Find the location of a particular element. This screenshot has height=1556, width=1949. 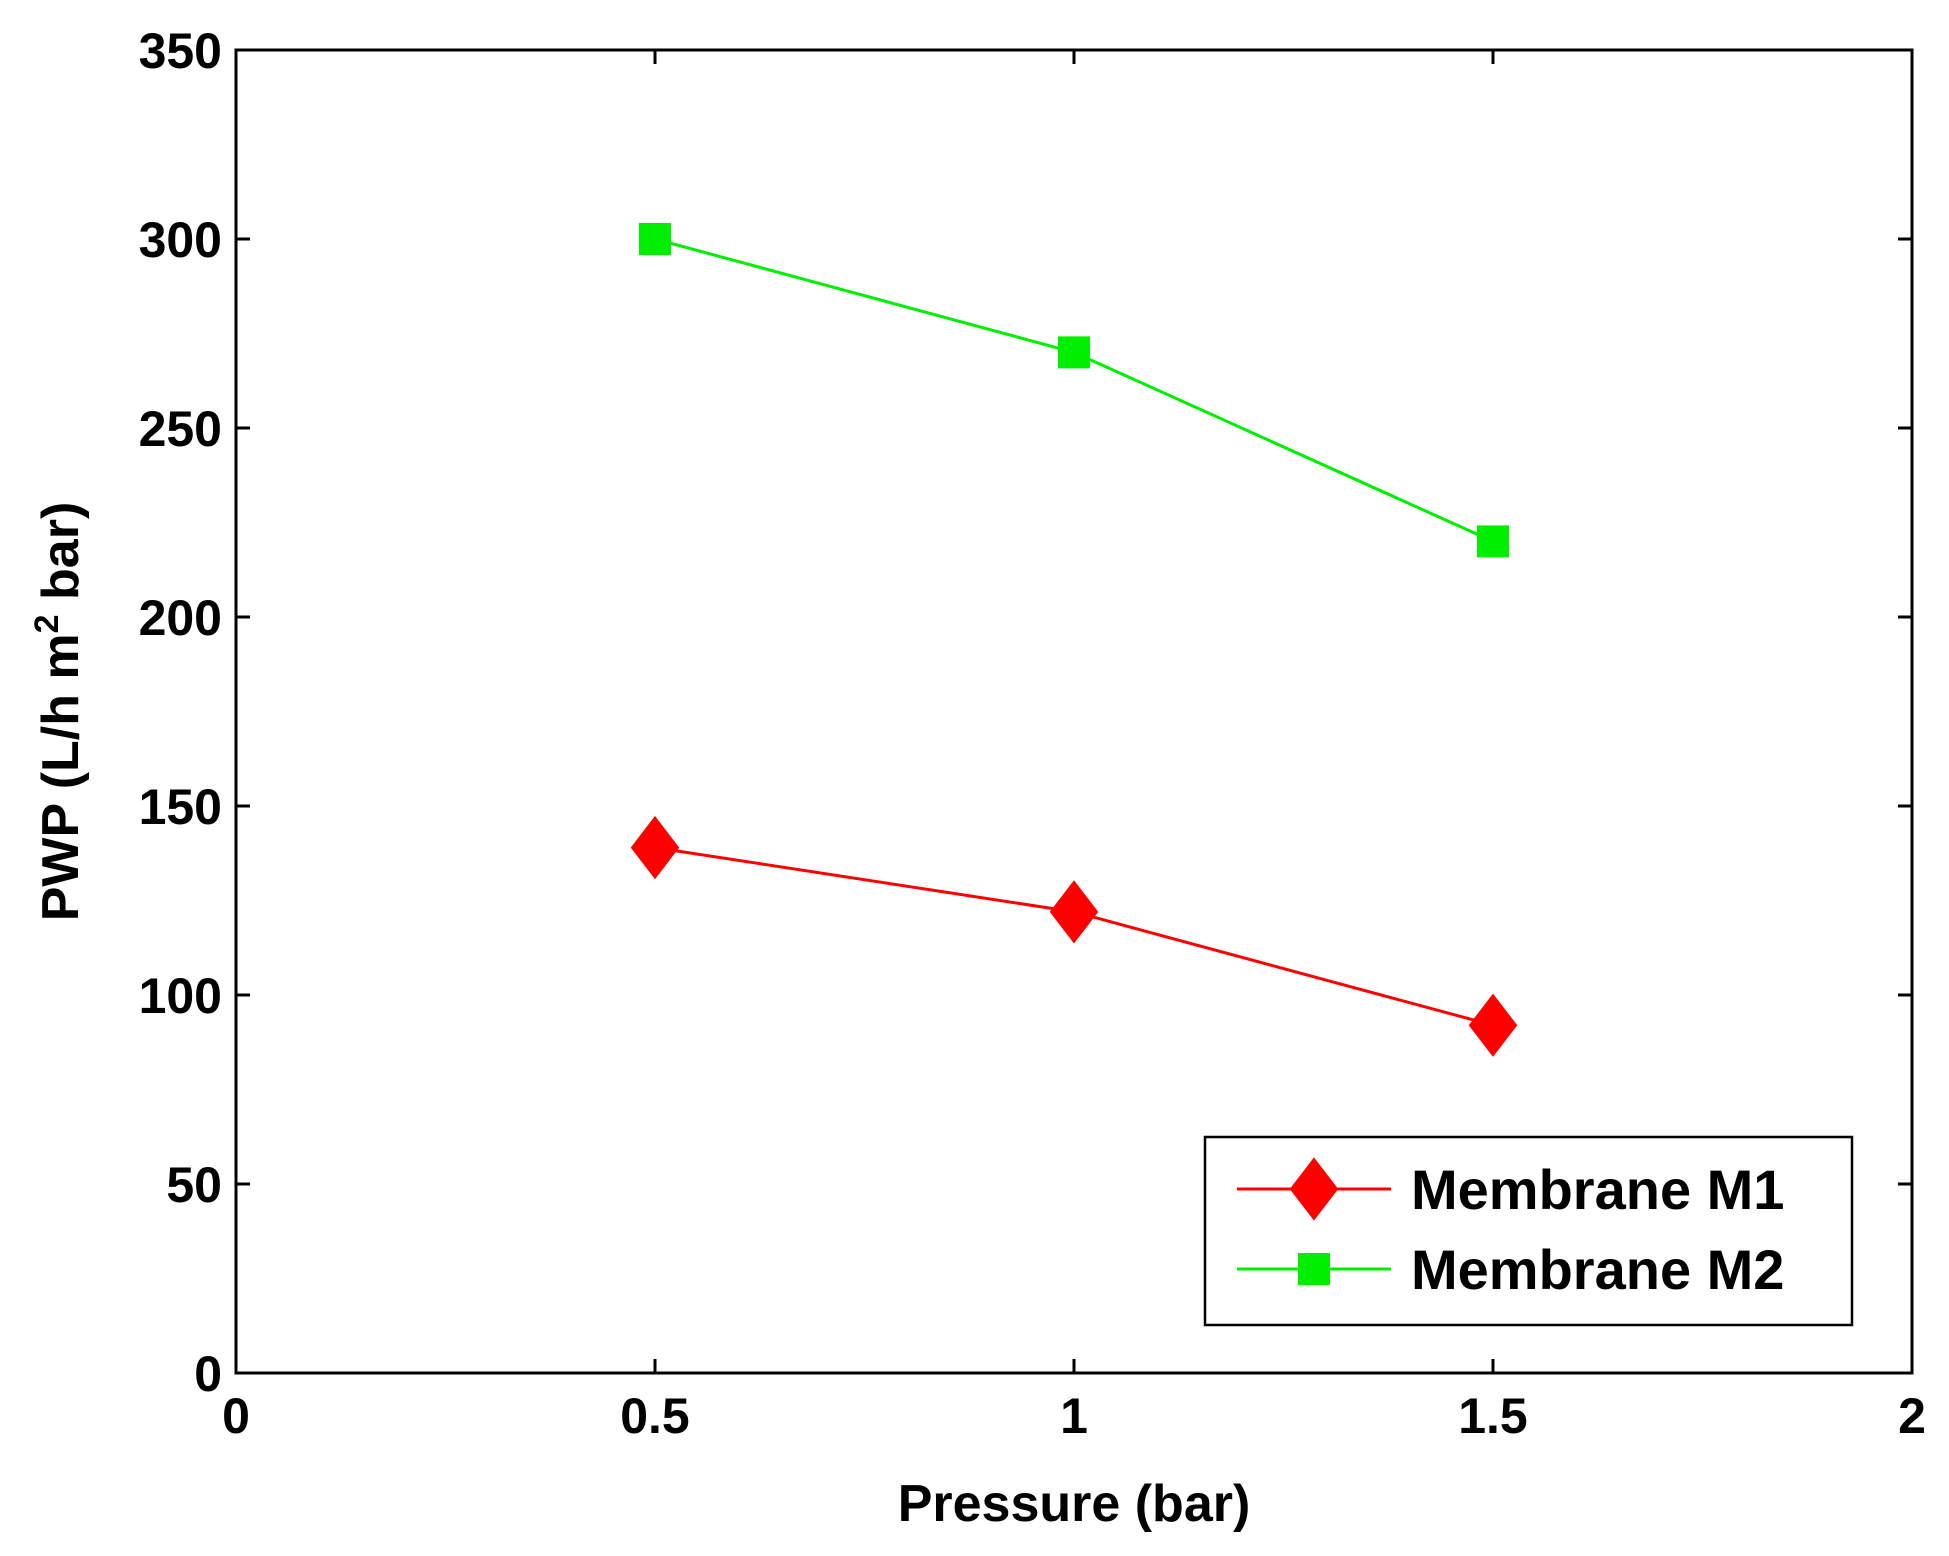

legend-entry: Membrane M1 is located at coordinates (1510, 1189).